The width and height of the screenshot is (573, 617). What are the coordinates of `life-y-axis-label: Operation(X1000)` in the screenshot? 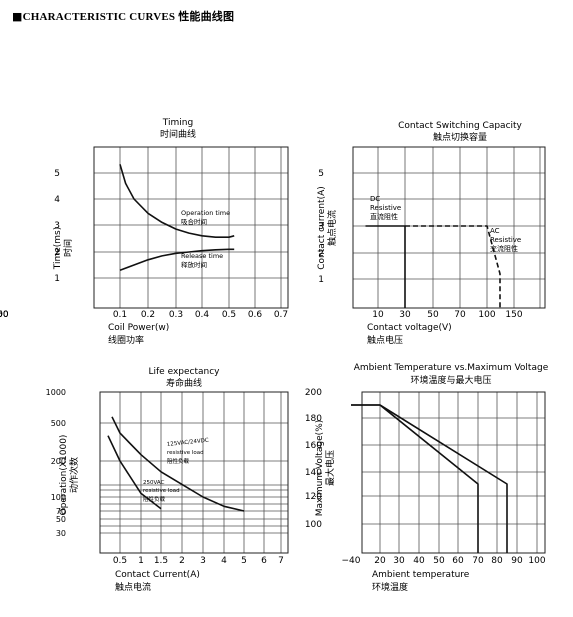 It's located at (64, 475).